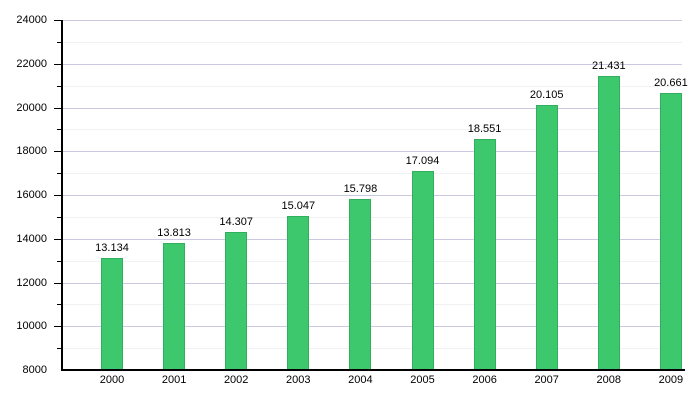  I want to click on y-tick-label: 14000, so click(31, 238).